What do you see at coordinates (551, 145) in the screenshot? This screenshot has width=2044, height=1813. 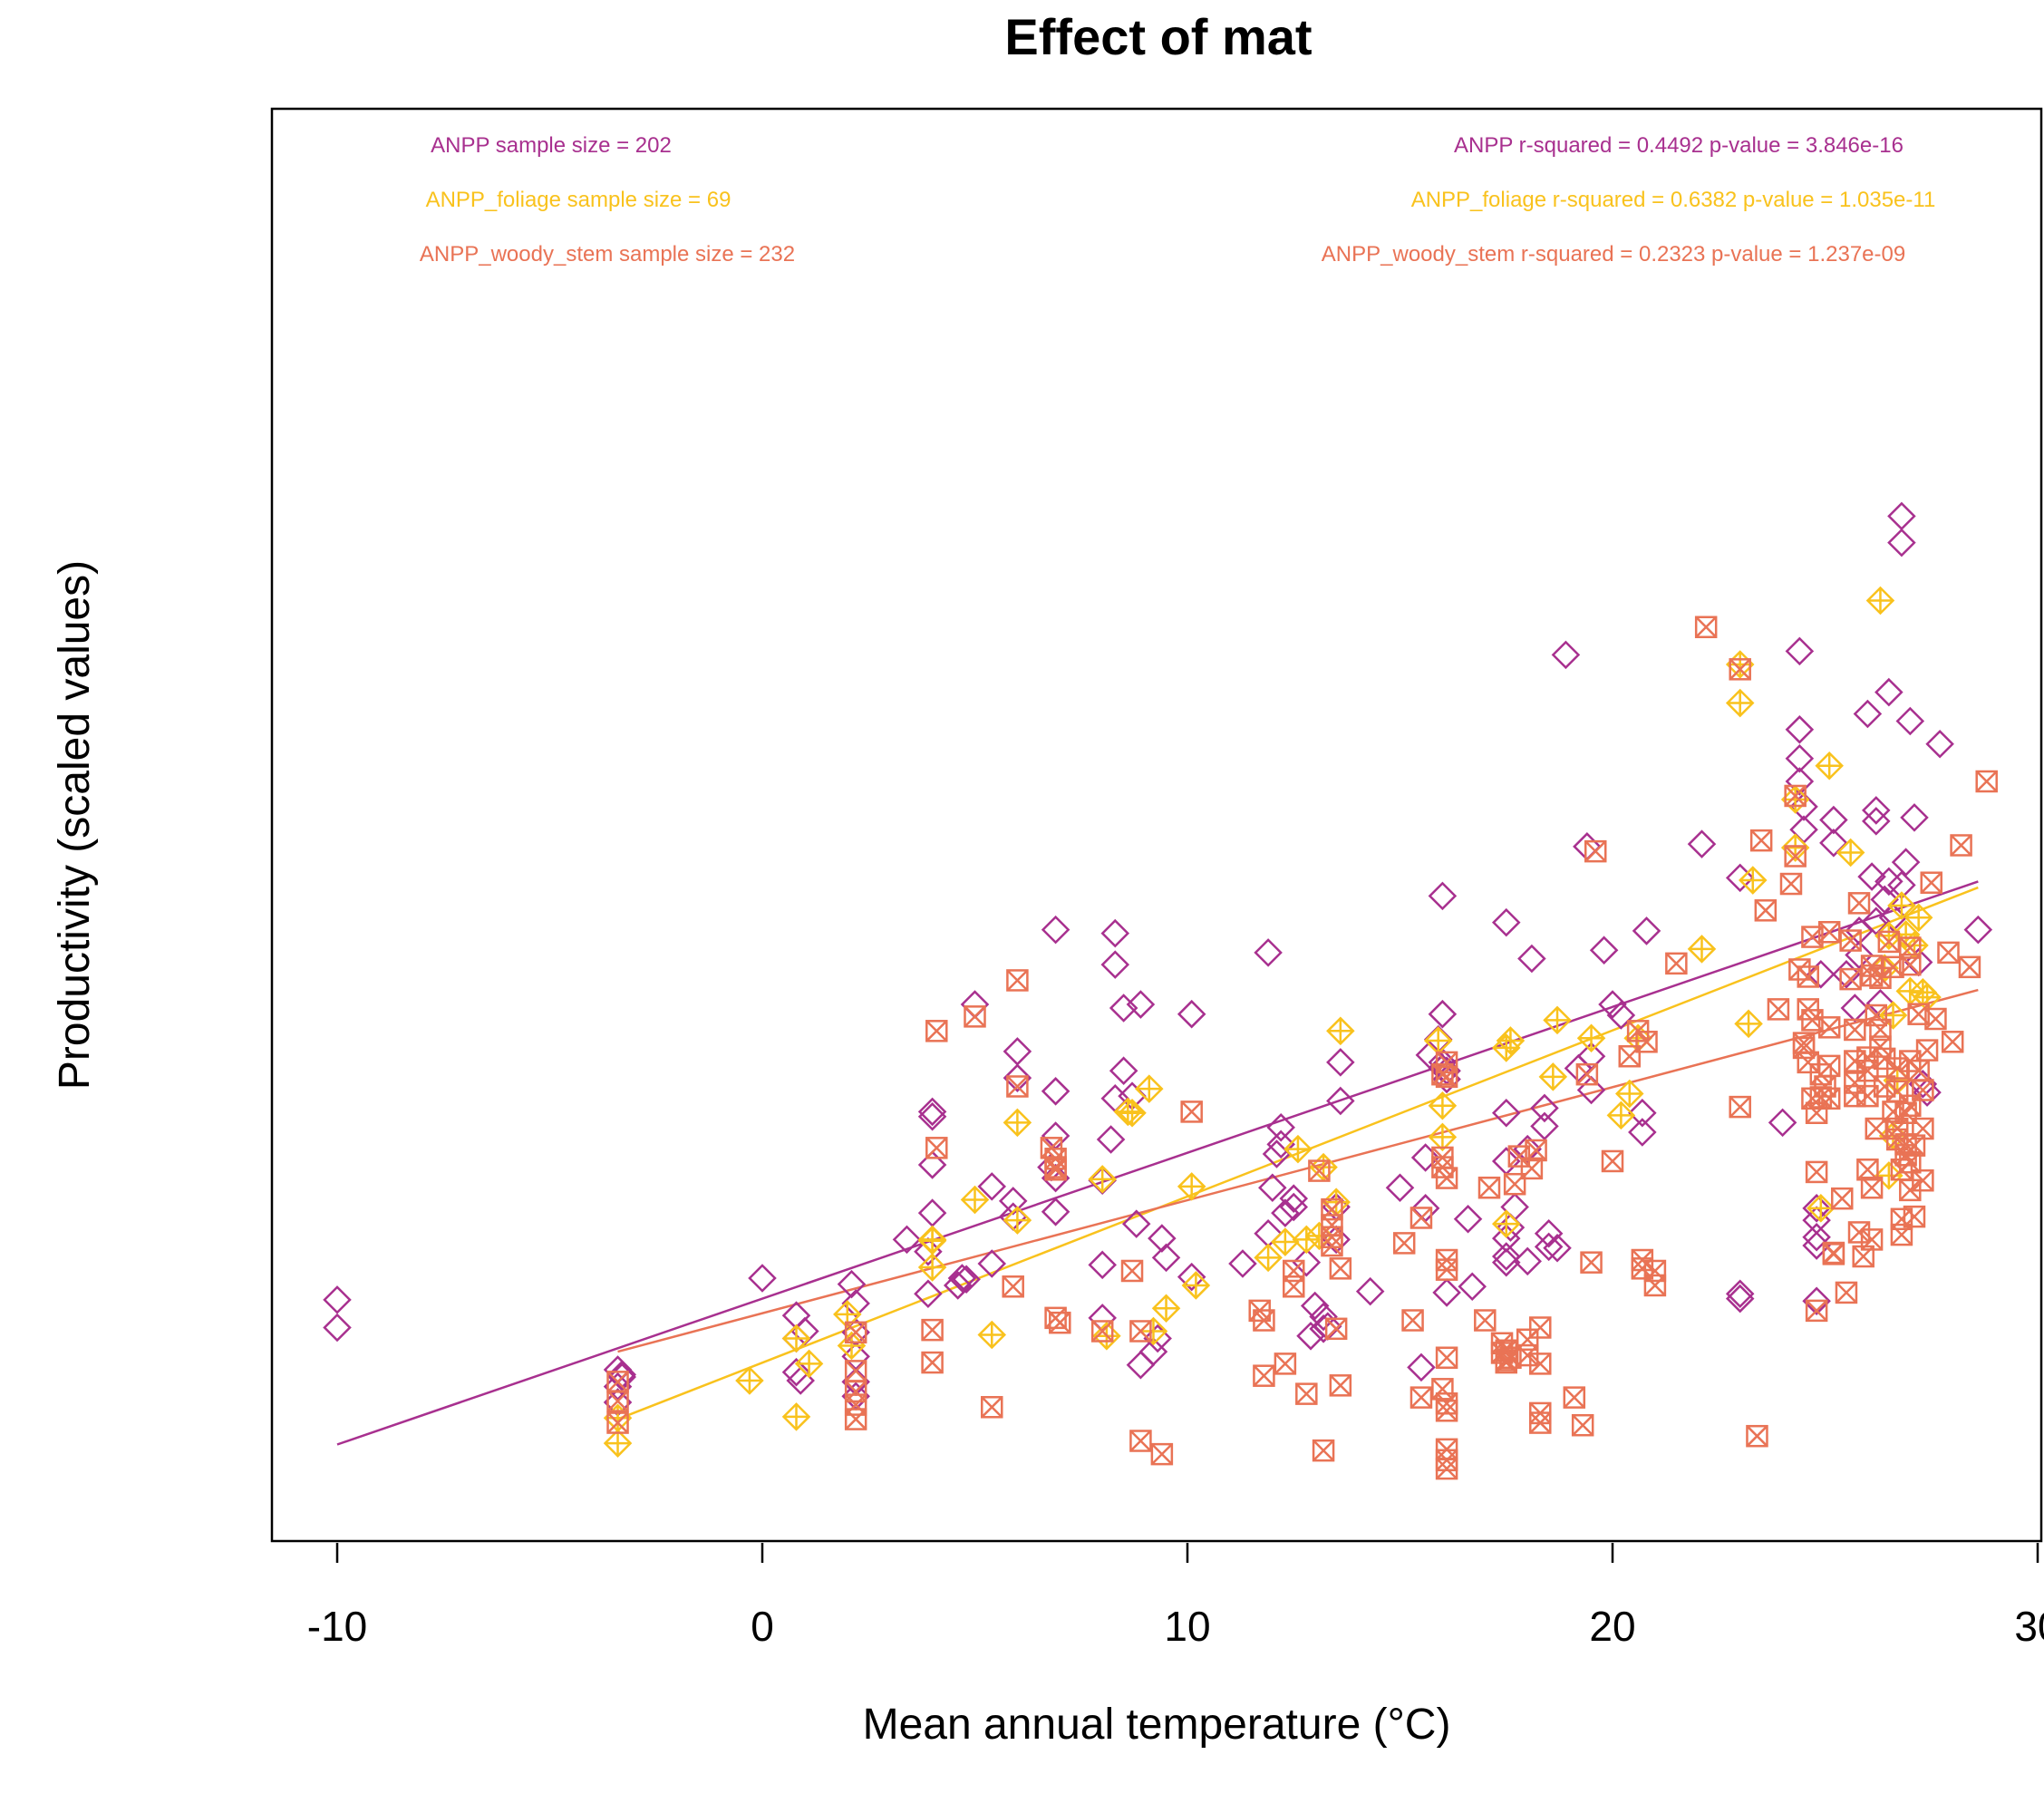 I see `anpp-sample-size: ANPP sample size = 202` at bounding box center [551, 145].